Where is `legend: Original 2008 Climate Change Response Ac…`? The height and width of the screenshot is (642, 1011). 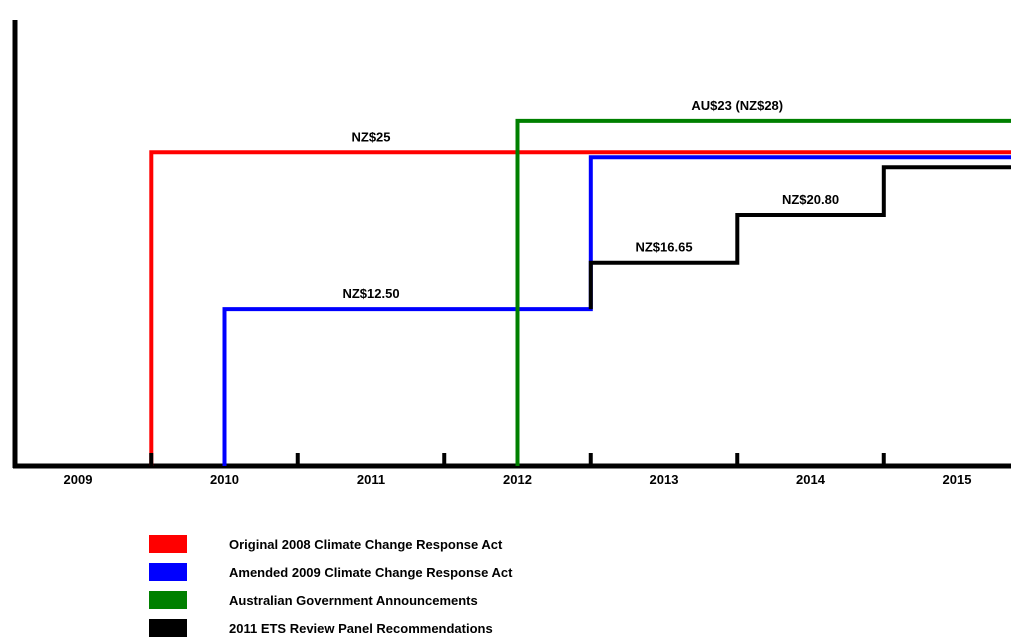 legend: Original 2008 Climate Change Response Ac… is located at coordinates (330, 586).